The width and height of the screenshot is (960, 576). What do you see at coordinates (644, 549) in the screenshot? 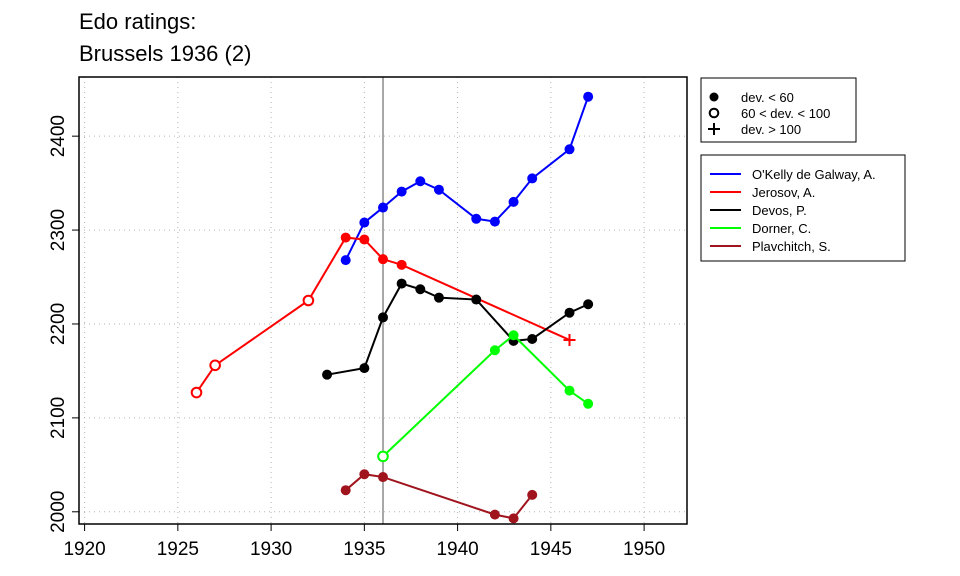
I see `x-tick-label: 1950` at bounding box center [644, 549].